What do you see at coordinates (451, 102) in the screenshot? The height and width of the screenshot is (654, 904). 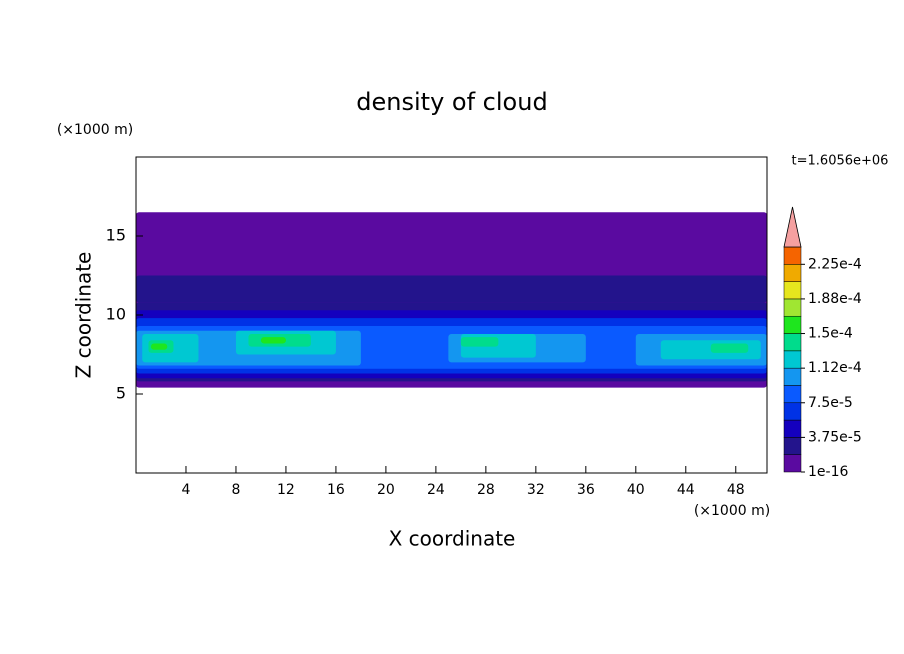 I see `chart-title: density of cloud` at bounding box center [451, 102].